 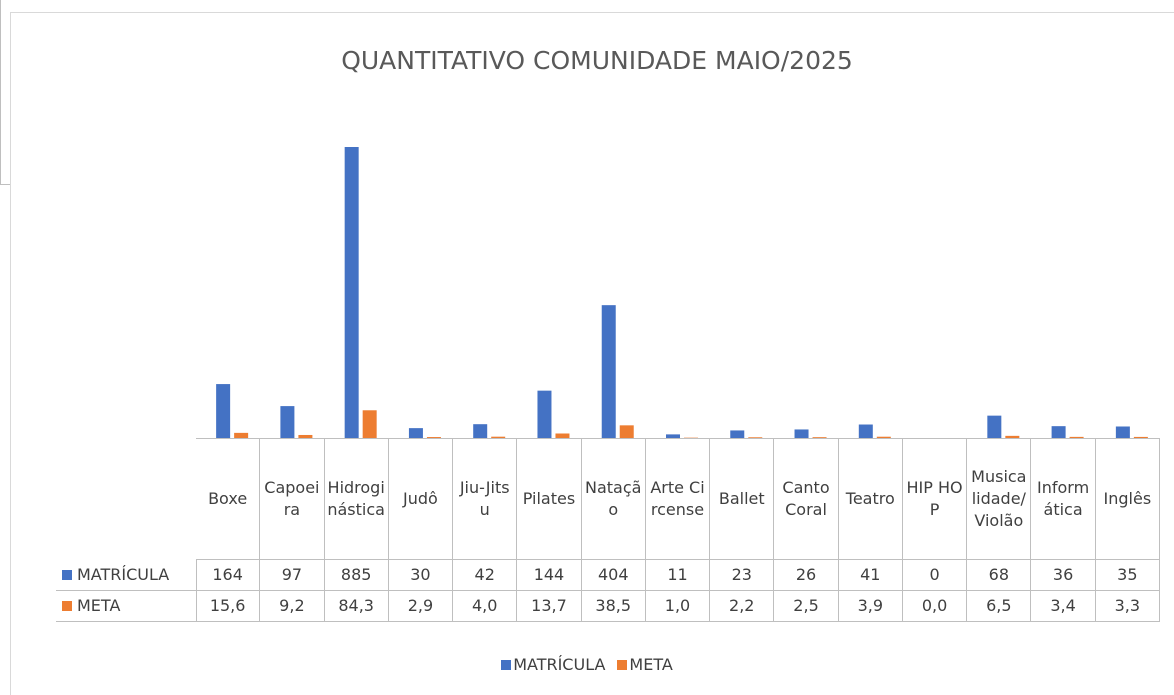 I want to click on table-value: 15,6, so click(x=228, y=606).